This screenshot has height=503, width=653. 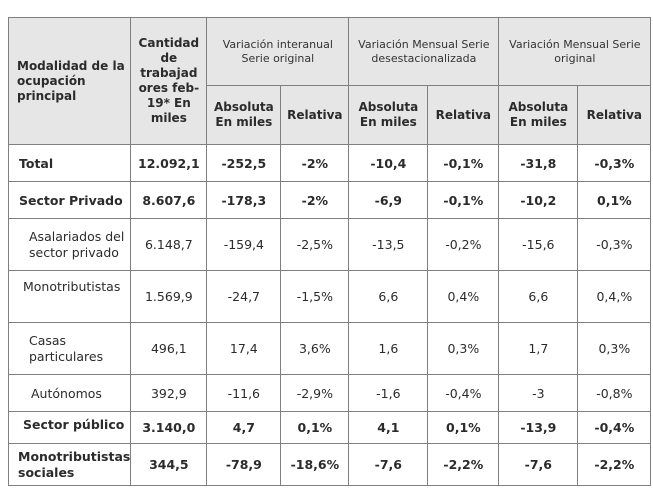 What do you see at coordinates (169, 163) in the screenshot?
I see `cell-cantidad: 12.092,1` at bounding box center [169, 163].